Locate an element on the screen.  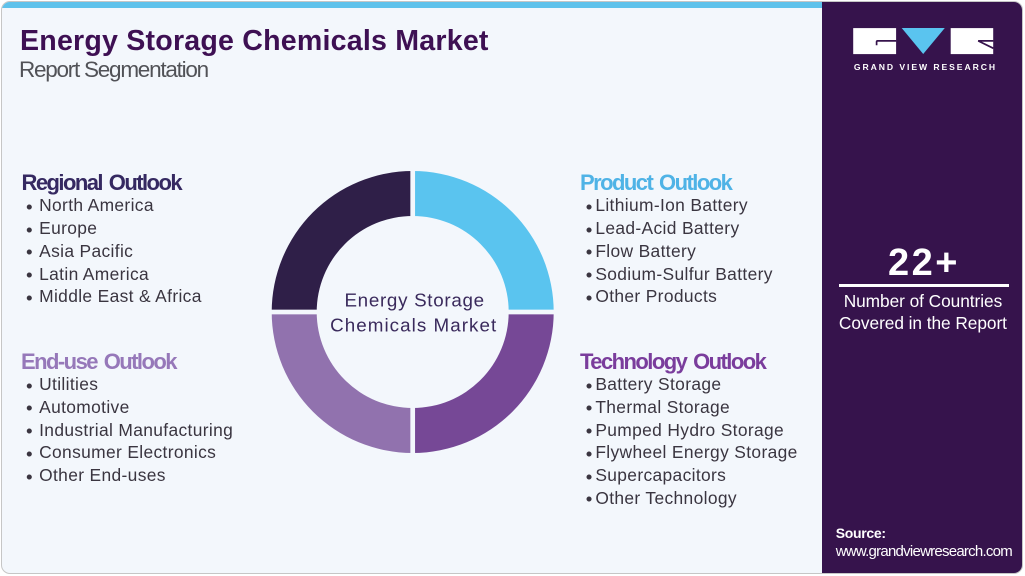
svg-text: Chemicals Market is located at coordinates (413, 324).